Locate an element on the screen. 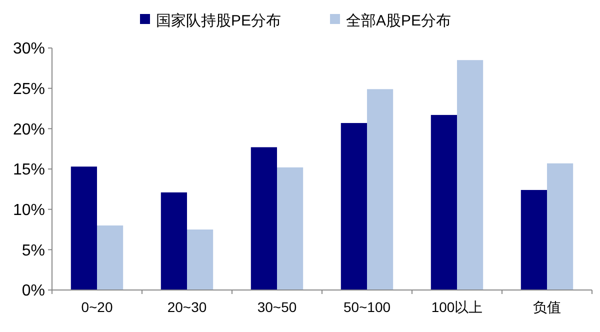 This screenshot has height=332, width=600. legend-label: 全部A股PE分布 is located at coordinates (399, 21).